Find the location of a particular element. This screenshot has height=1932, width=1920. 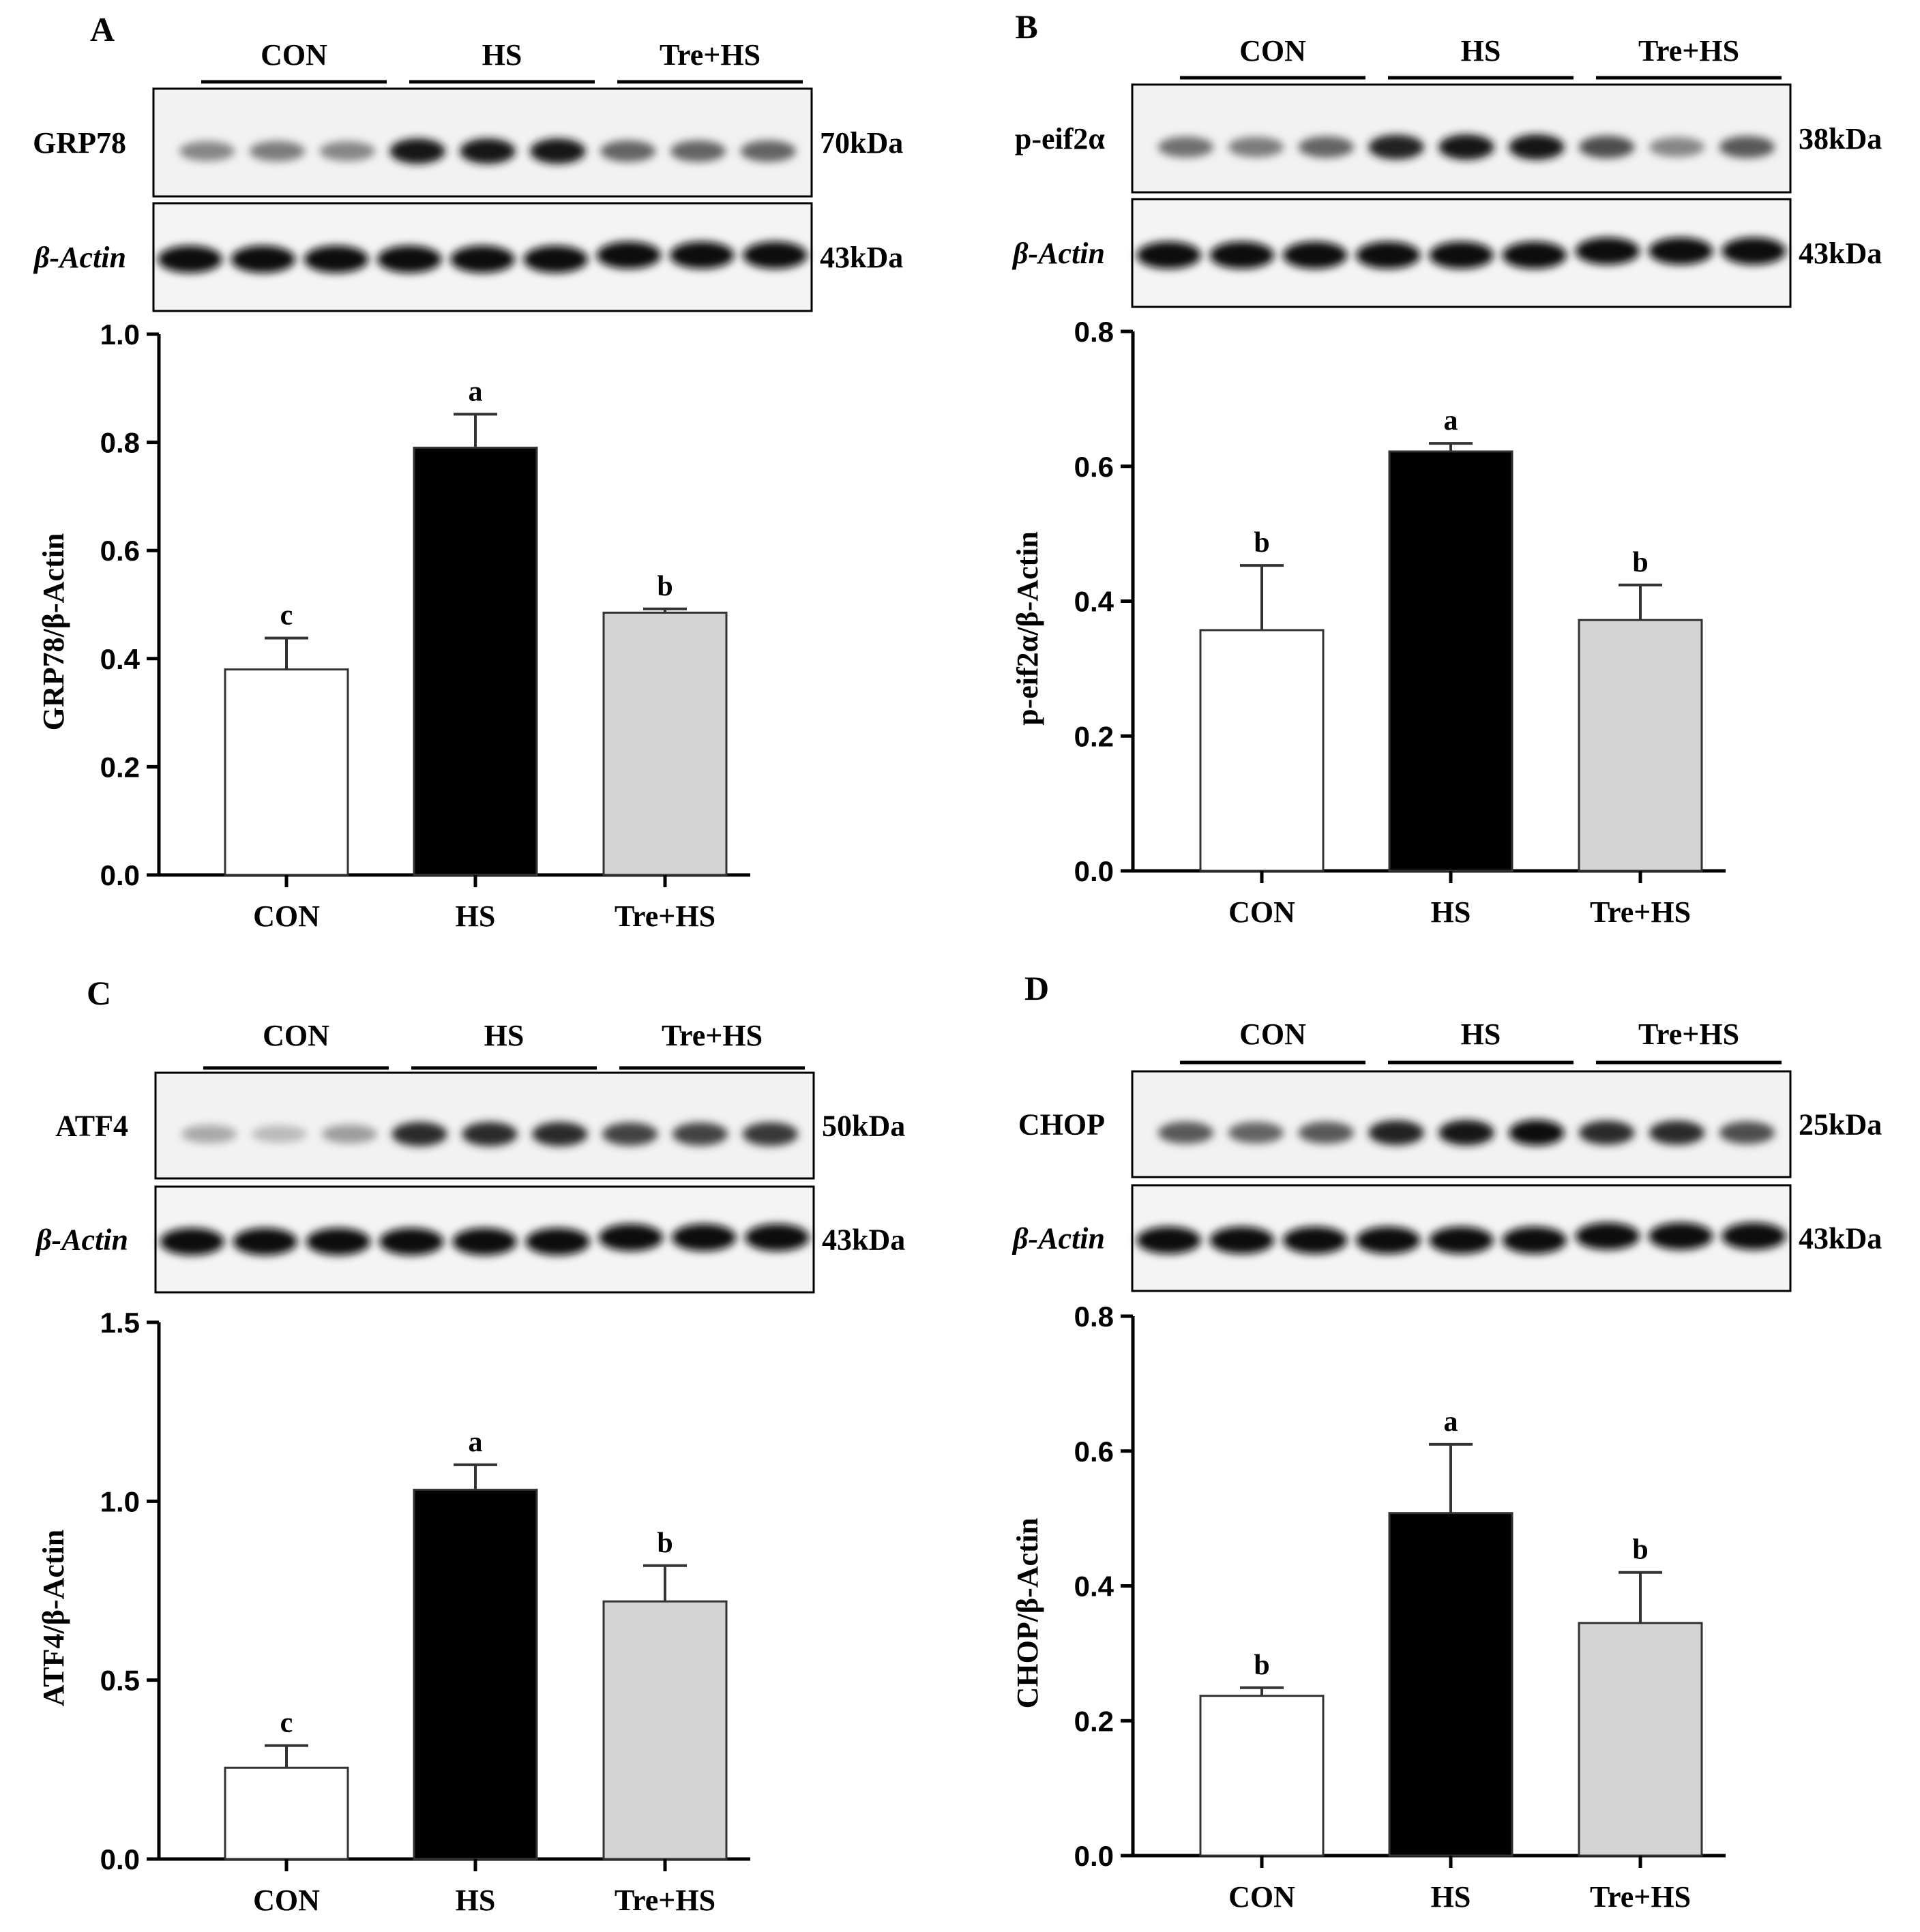

blot-group-label: HS is located at coordinates (1481, 1034).